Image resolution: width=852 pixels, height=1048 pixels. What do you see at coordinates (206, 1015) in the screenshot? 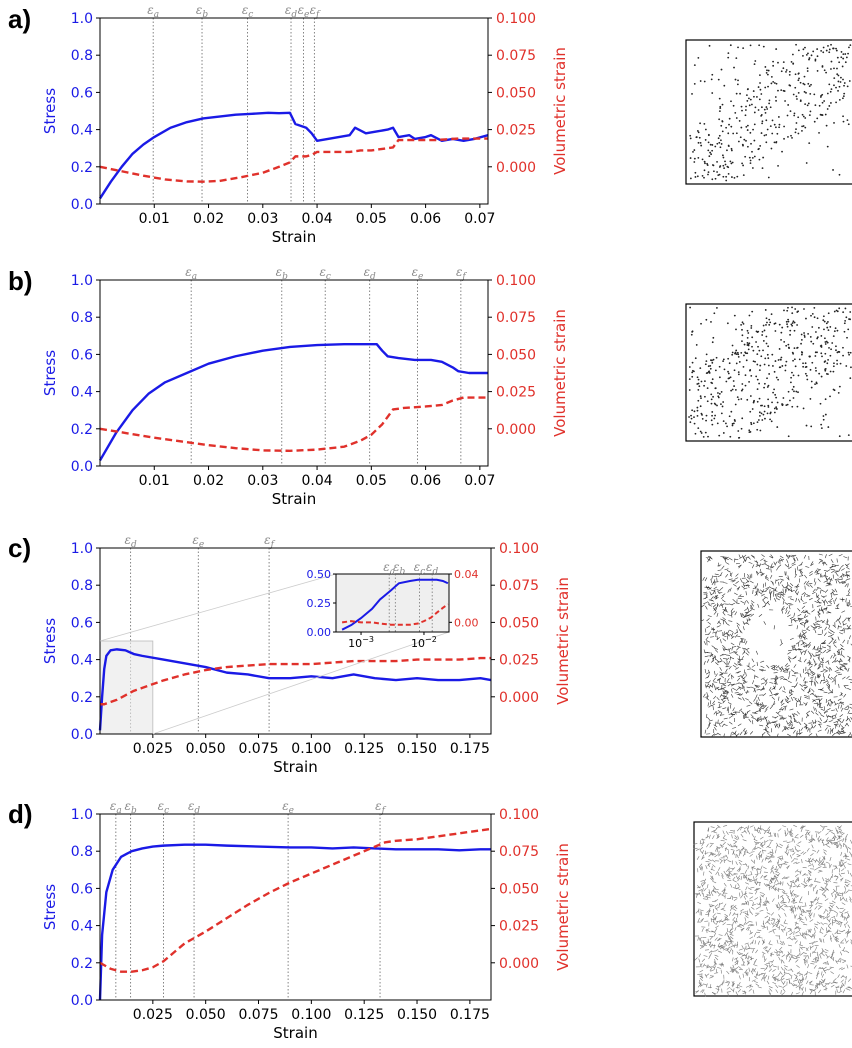
I see `x-tick-label: 0.050` at bounding box center [206, 1015].